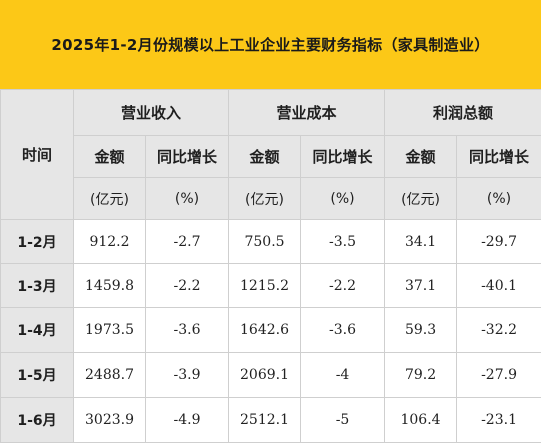 This screenshot has height=443, width=541. Describe the element at coordinates (307, 113) in the screenshot. I see `group-header-cost: 营业成本` at that location.